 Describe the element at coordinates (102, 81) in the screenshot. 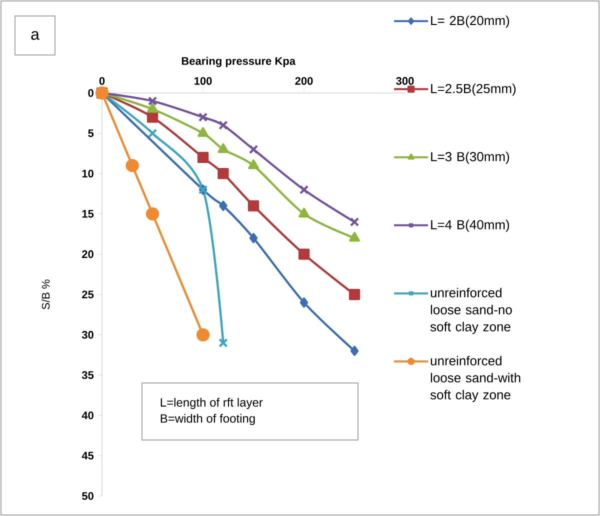

I see `x-tick-label: 0` at that location.